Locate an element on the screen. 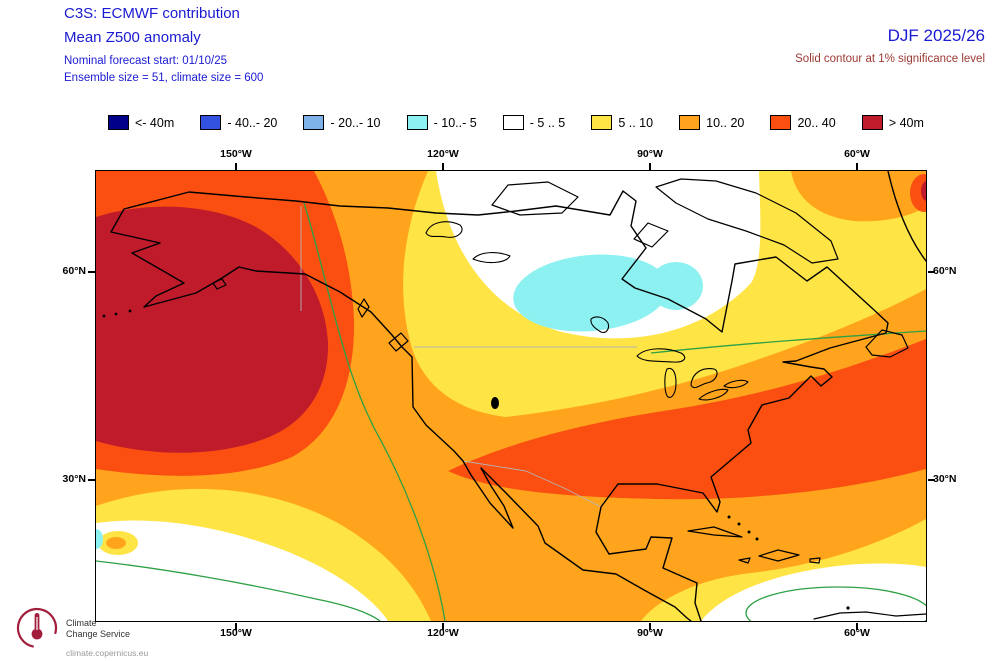 This screenshot has width=1000, height=661. legend-label: 20.. 40 is located at coordinates (816, 122).